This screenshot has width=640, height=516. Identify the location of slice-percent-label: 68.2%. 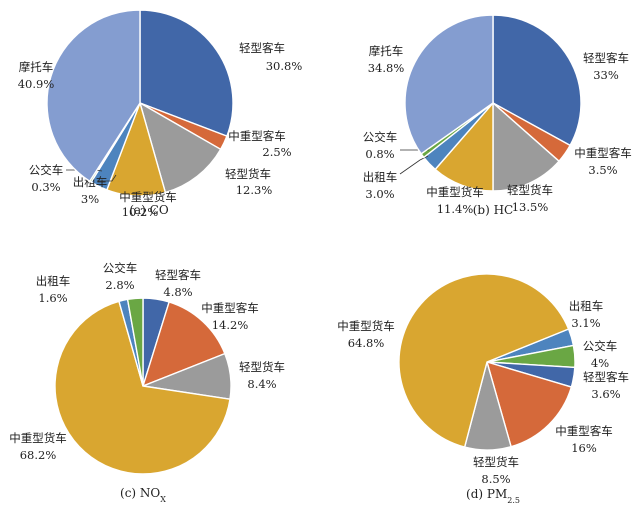
(38, 455).